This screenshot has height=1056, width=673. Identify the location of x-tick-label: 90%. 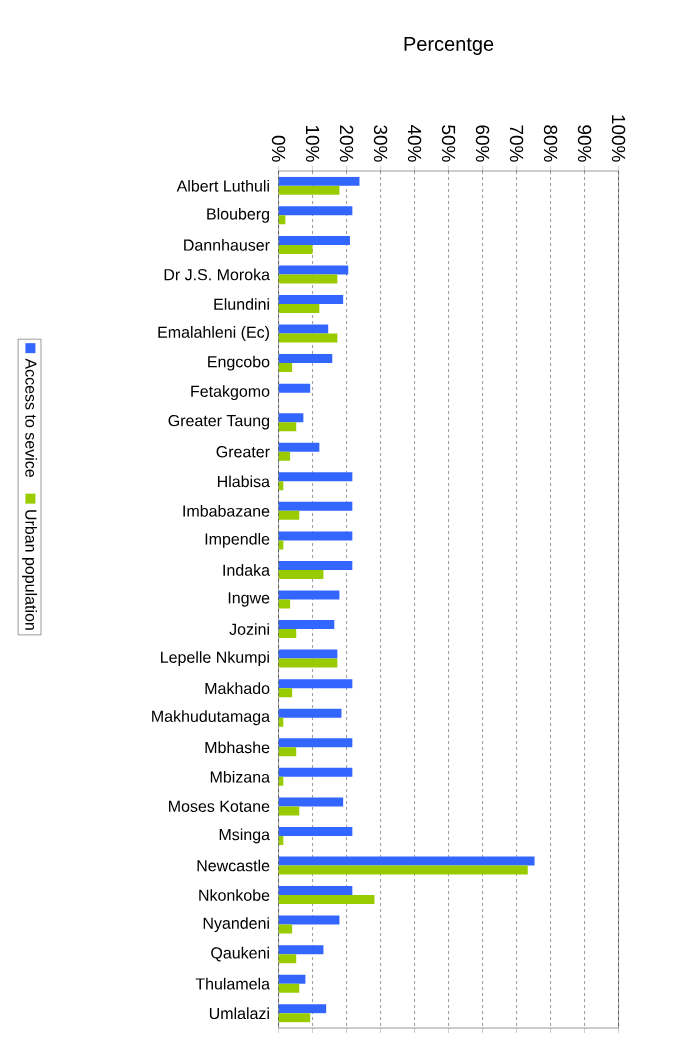
(585, 143).